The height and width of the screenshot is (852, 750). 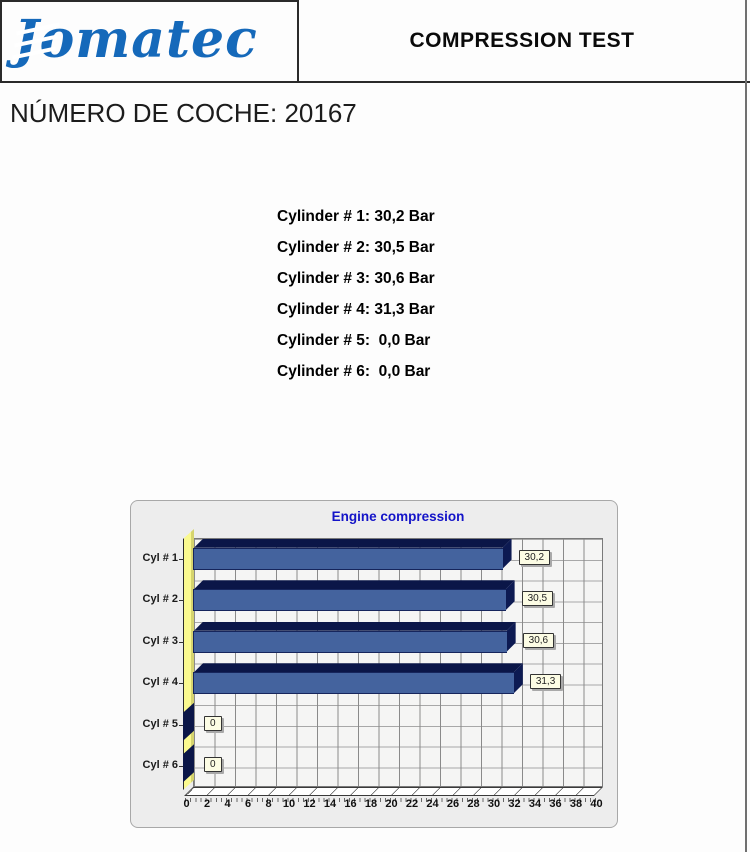 I want to click on page-right-border, so click(x=746, y=426).